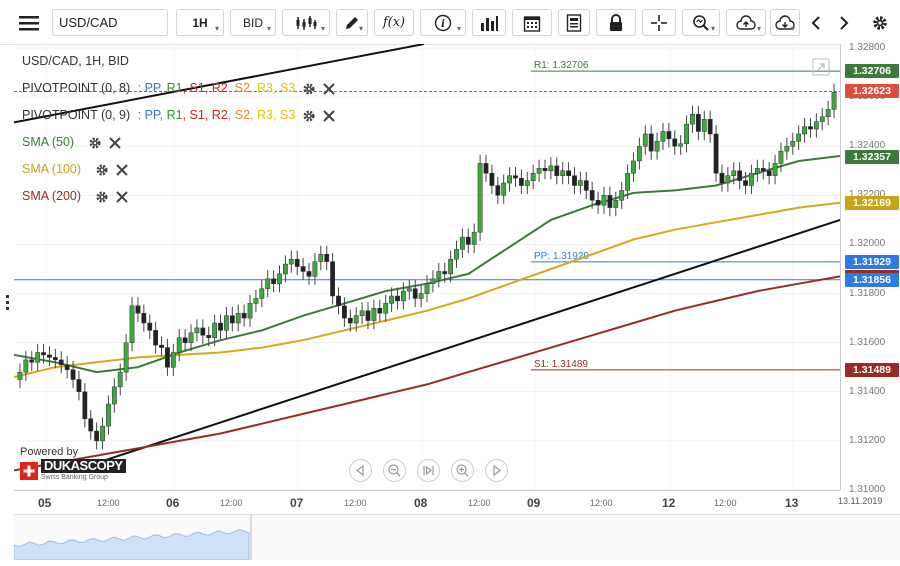  What do you see at coordinates (792, 503) in the screenshot?
I see `time-tick-label: 13` at bounding box center [792, 503].